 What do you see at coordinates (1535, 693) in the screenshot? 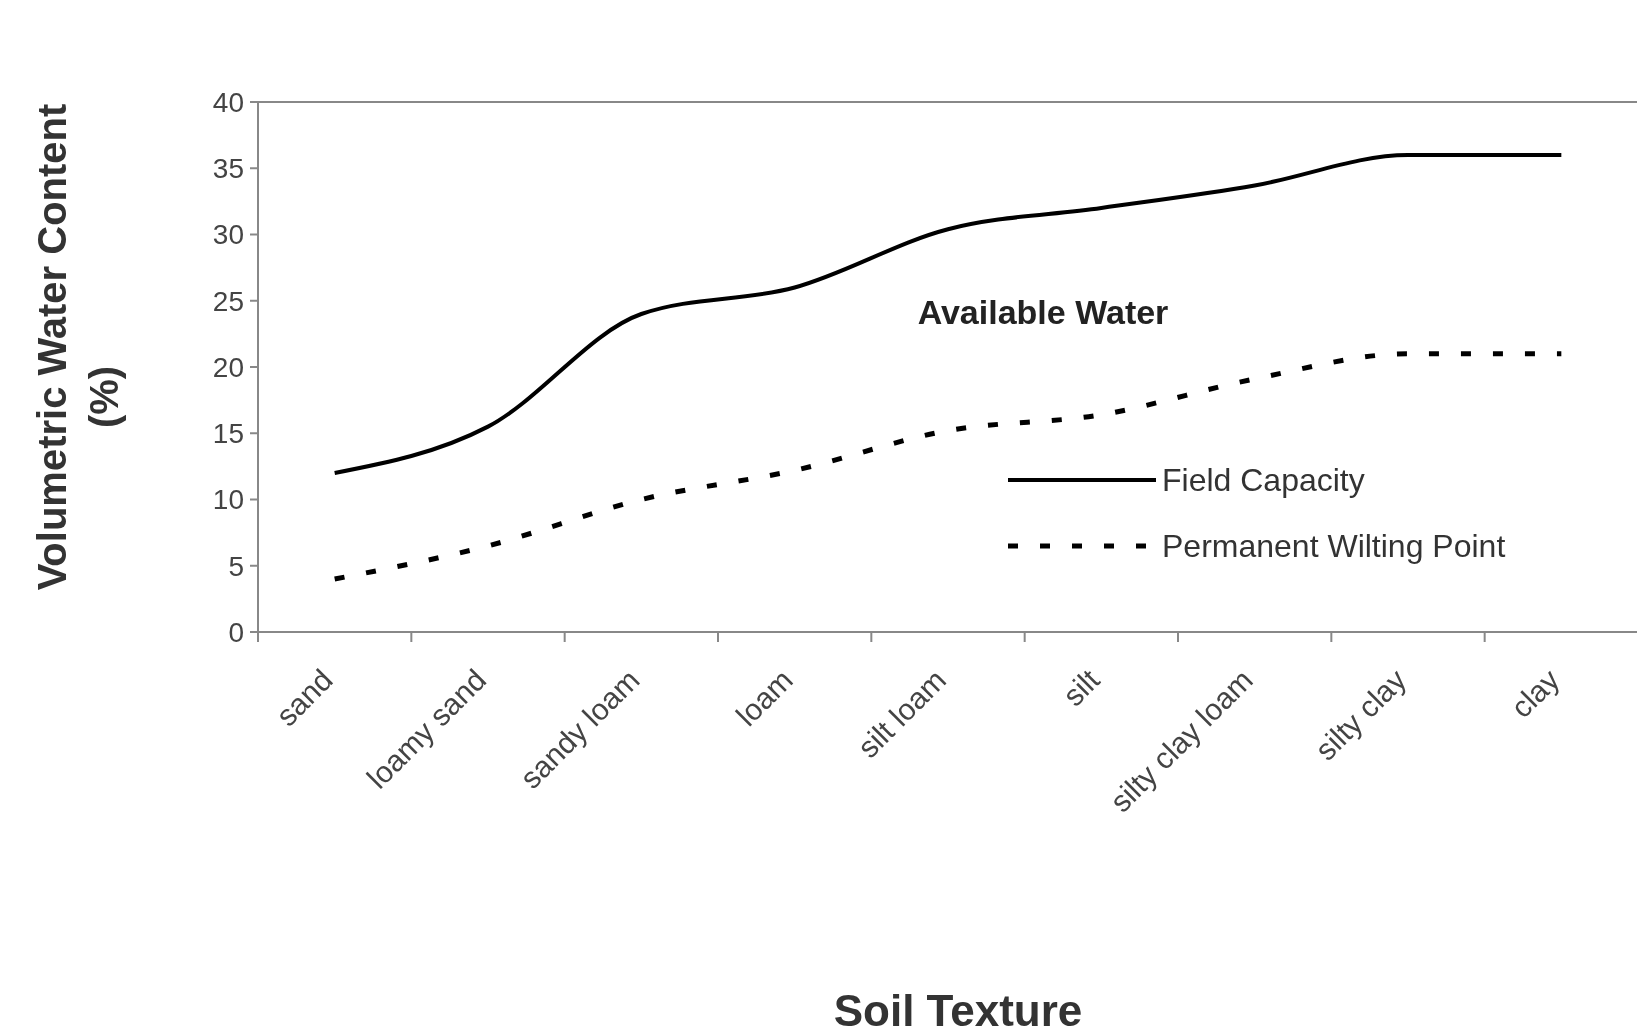
I see `x-tick-label: clay` at bounding box center [1535, 693].